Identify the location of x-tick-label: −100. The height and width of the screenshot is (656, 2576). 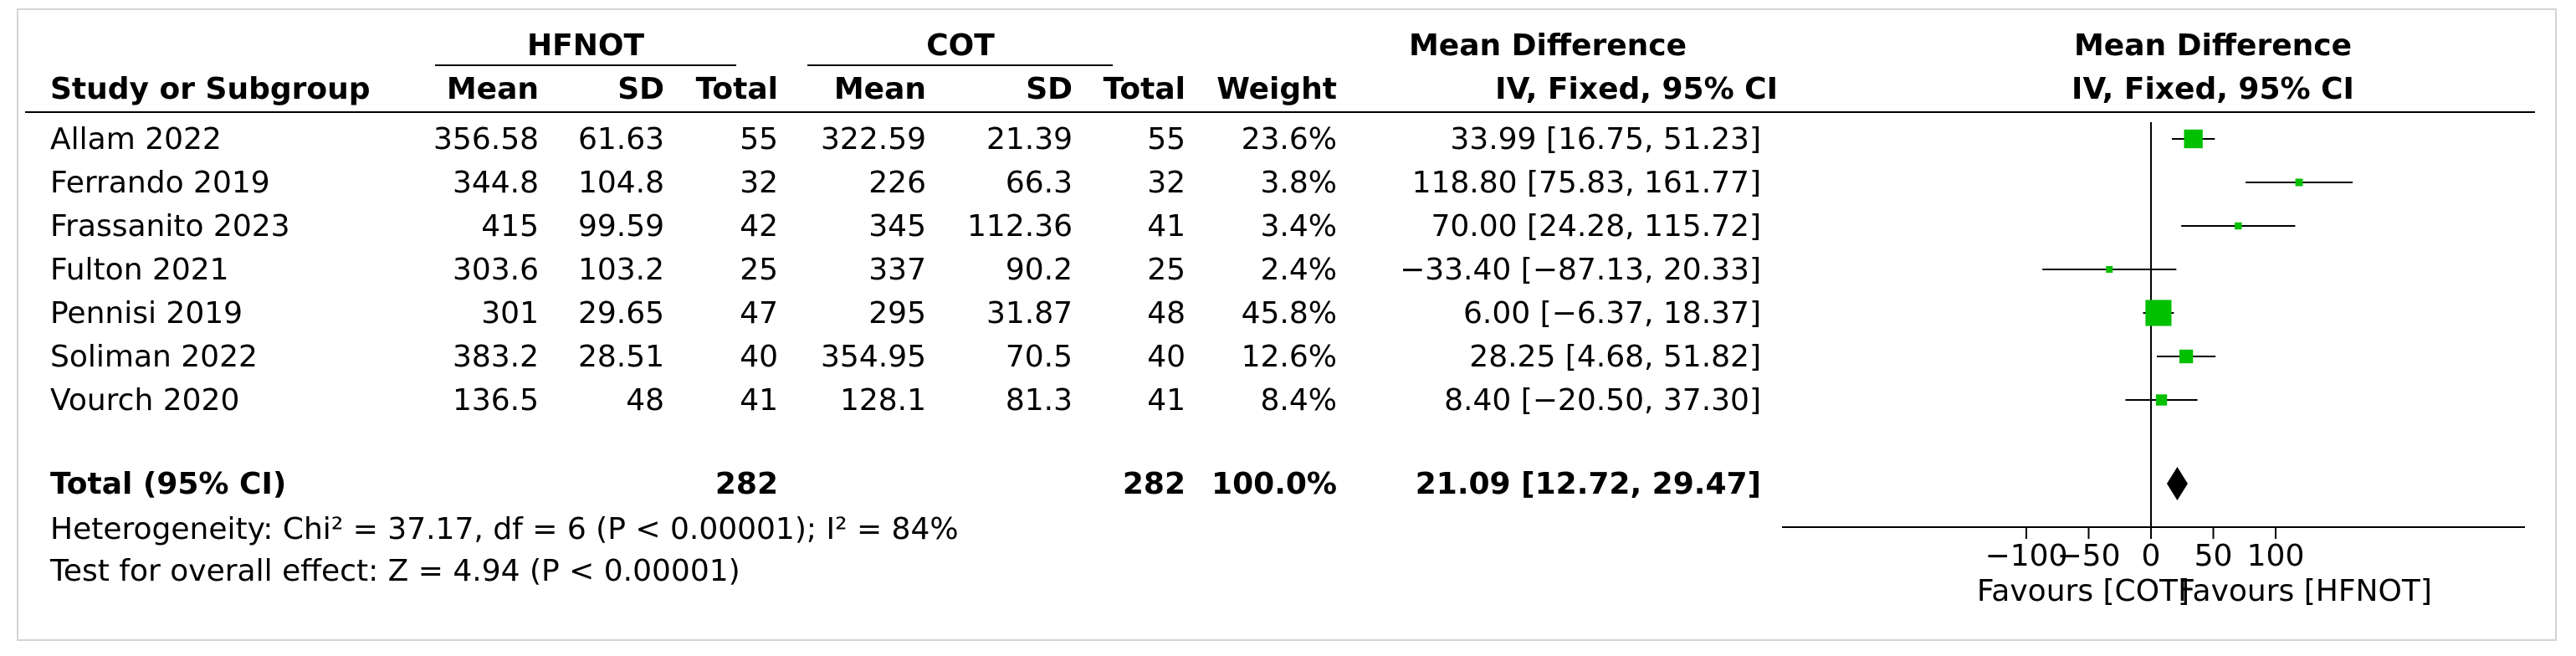
(2027, 556).